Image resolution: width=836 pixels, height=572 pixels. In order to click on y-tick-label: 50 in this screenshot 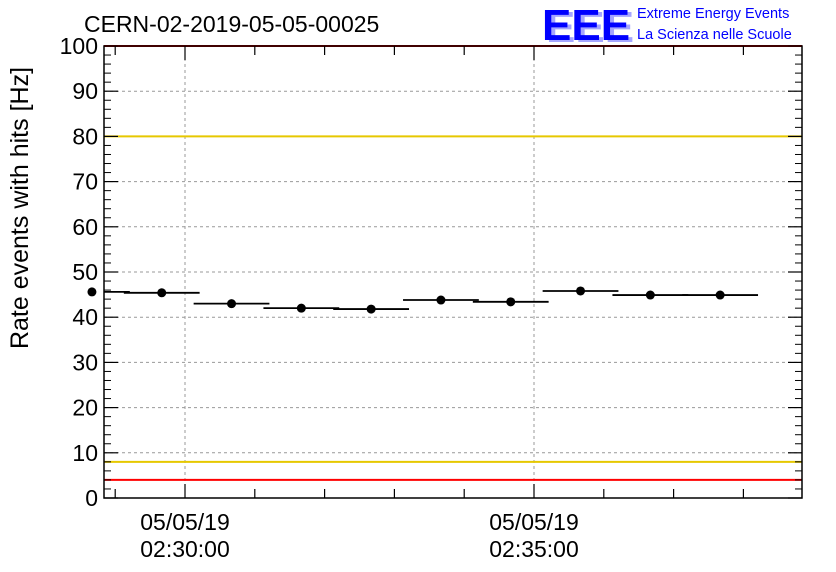, I will do `click(85, 272)`.